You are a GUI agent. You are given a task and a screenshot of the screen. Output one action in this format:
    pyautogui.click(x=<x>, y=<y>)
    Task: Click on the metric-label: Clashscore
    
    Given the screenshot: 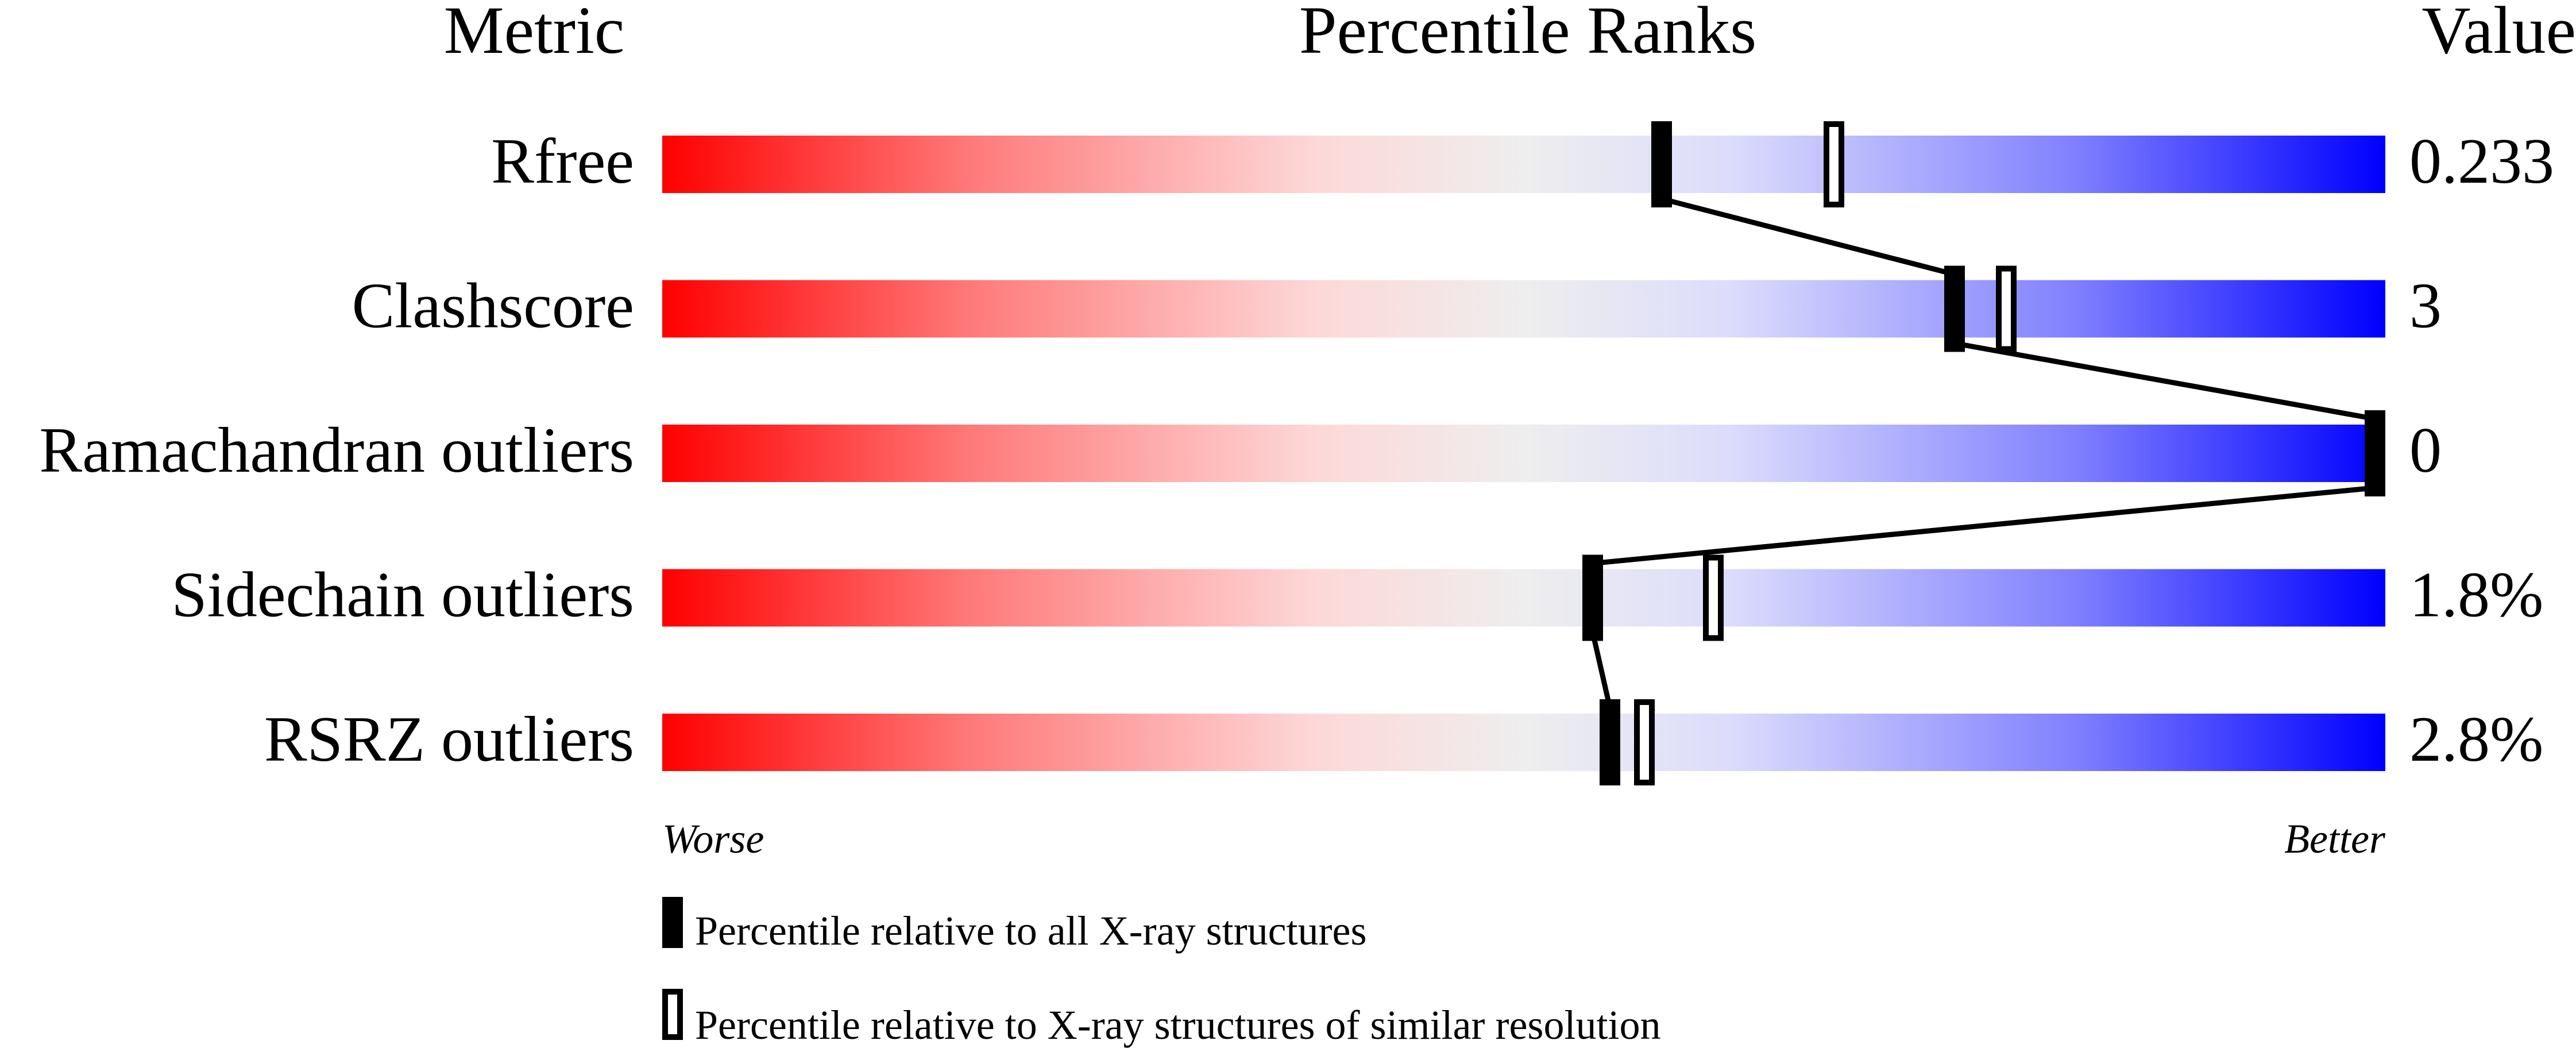 What is the action you would take?
    pyautogui.click(x=493, y=306)
    